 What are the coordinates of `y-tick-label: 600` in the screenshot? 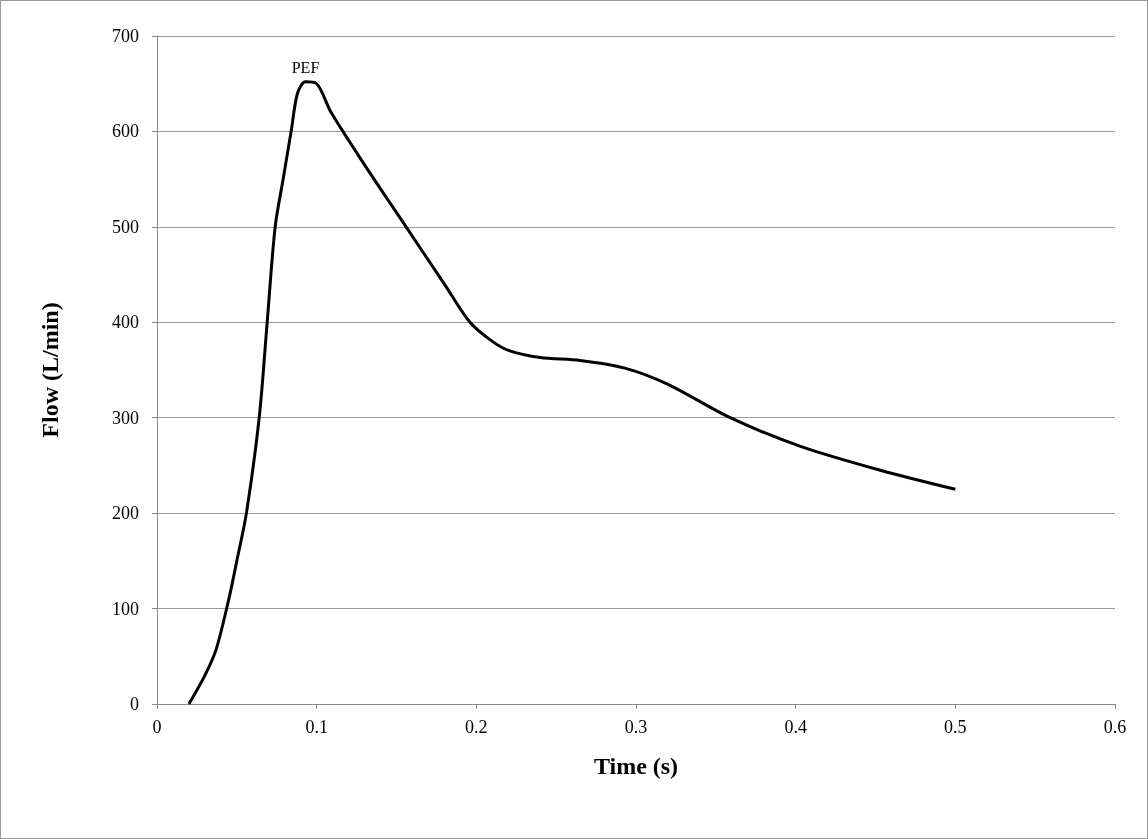 It's located at (125, 131).